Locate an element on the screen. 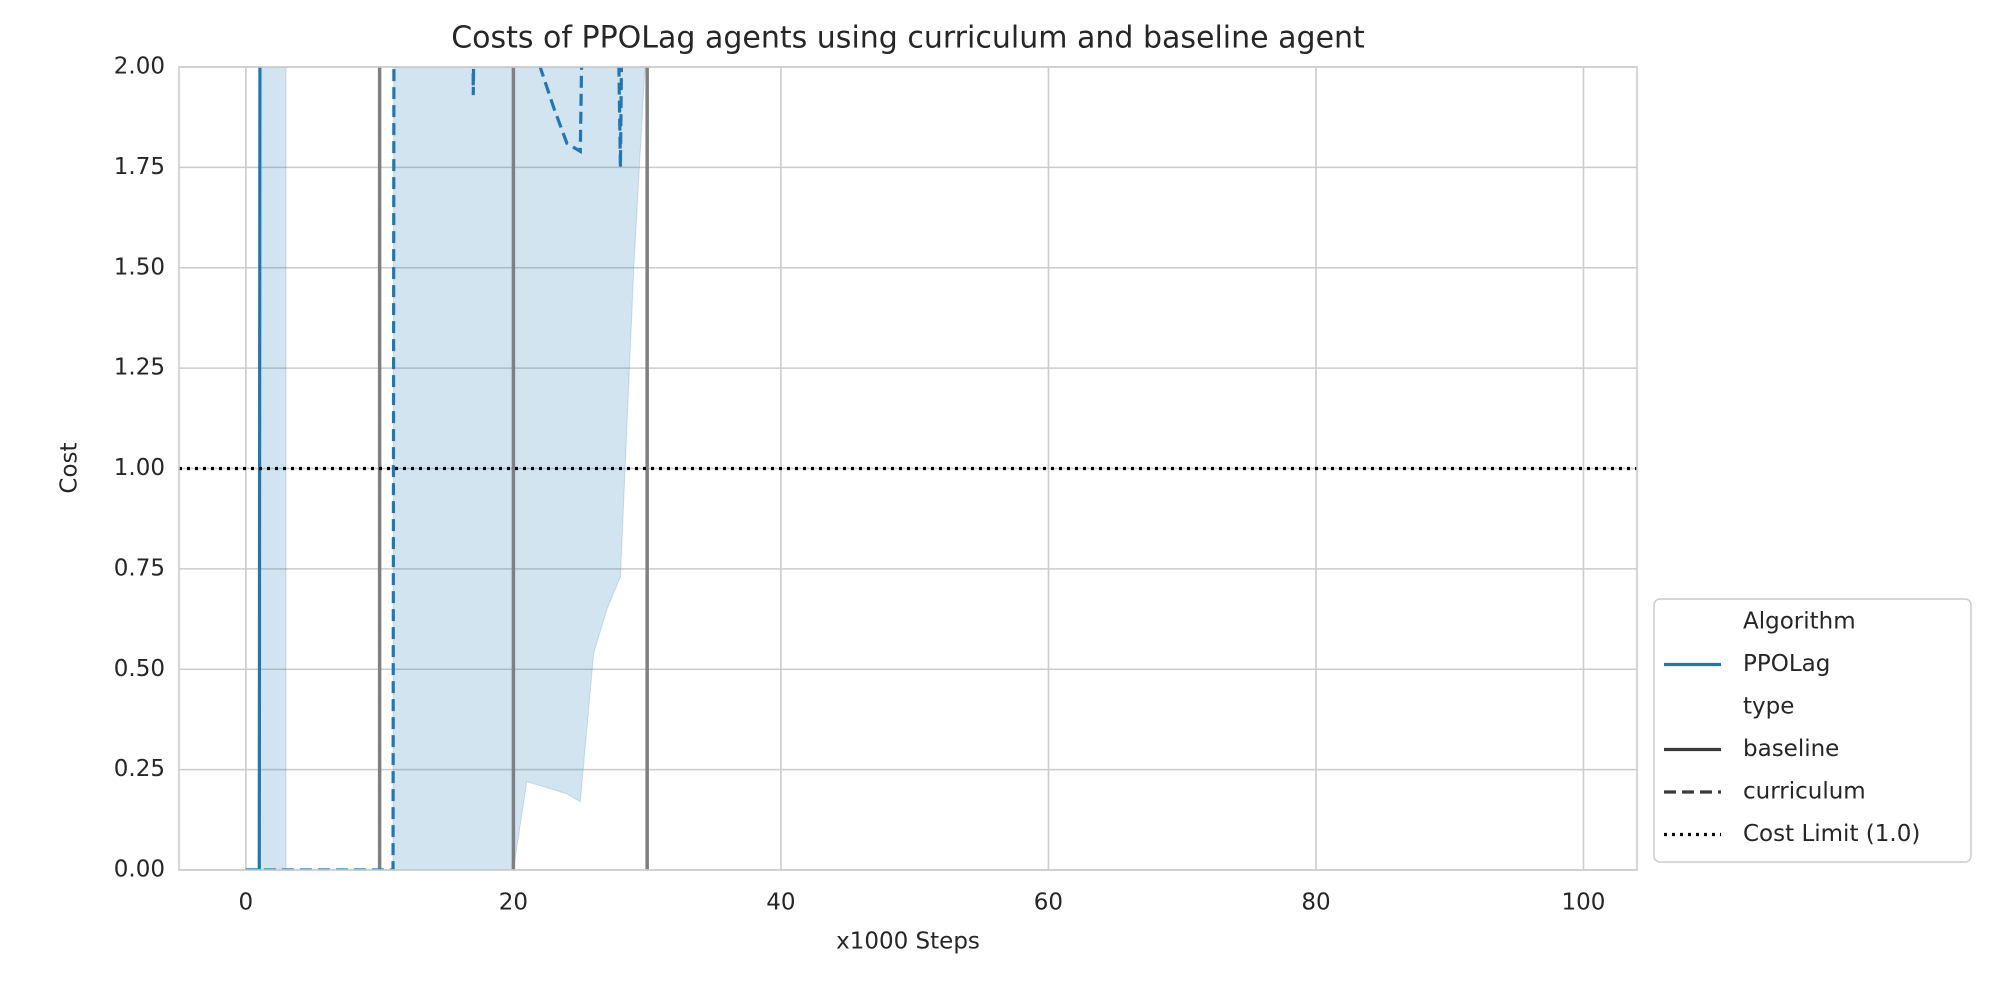  legend-label: PPOLag is located at coordinates (1786, 664).